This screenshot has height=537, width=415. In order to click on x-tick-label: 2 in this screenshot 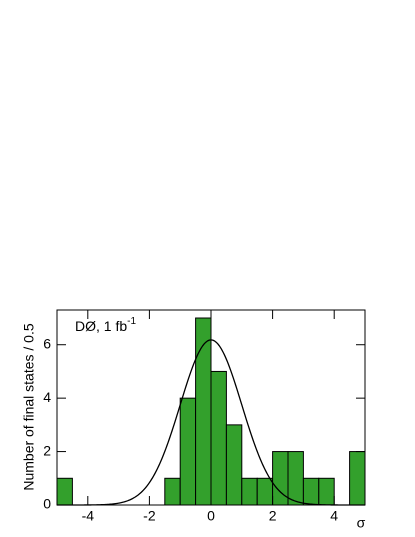, I will do `click(273, 516)`.